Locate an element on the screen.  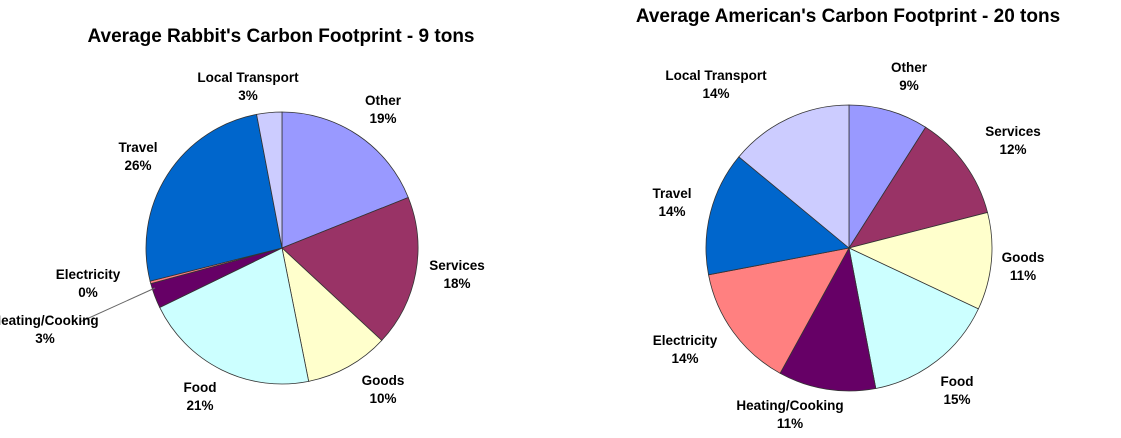
slice-value-goods: 10% is located at coordinates (382, 398).